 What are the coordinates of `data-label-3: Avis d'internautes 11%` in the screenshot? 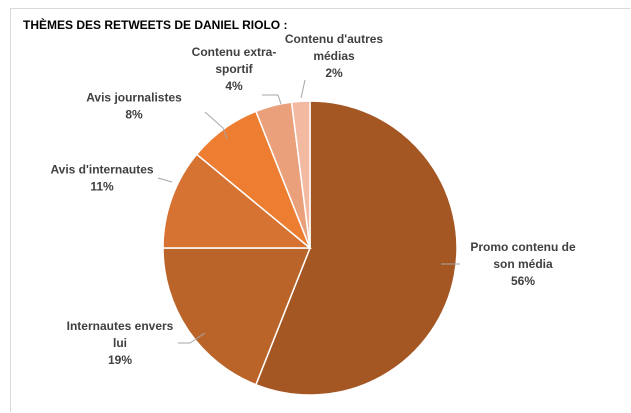 It's located at (101, 178).